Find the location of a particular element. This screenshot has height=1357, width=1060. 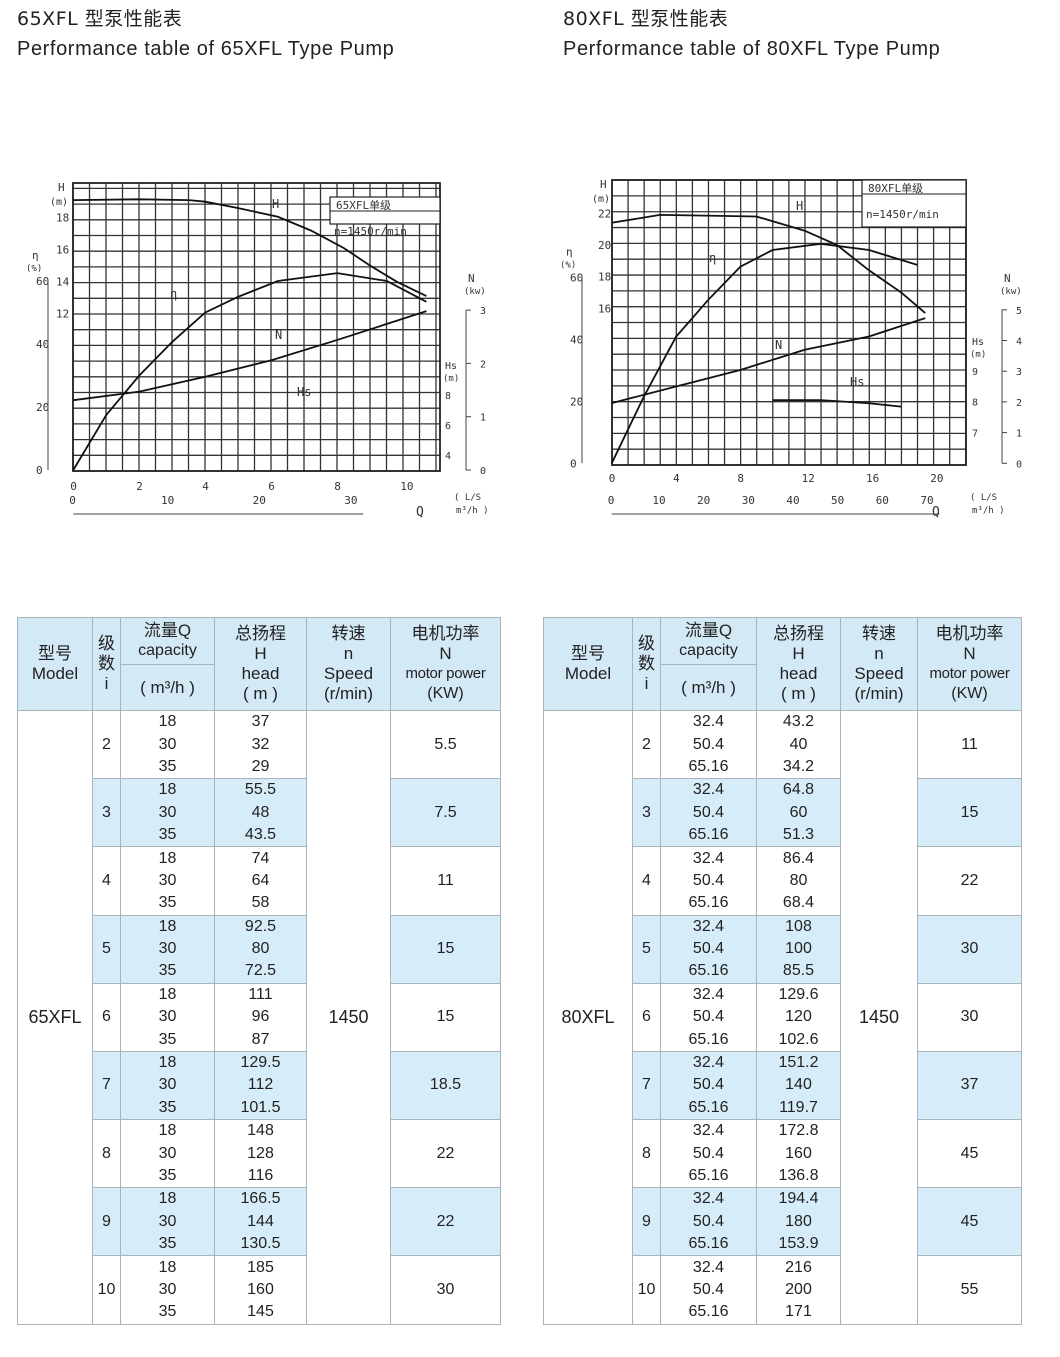

head-cell: 87 is located at coordinates (260, 1040).